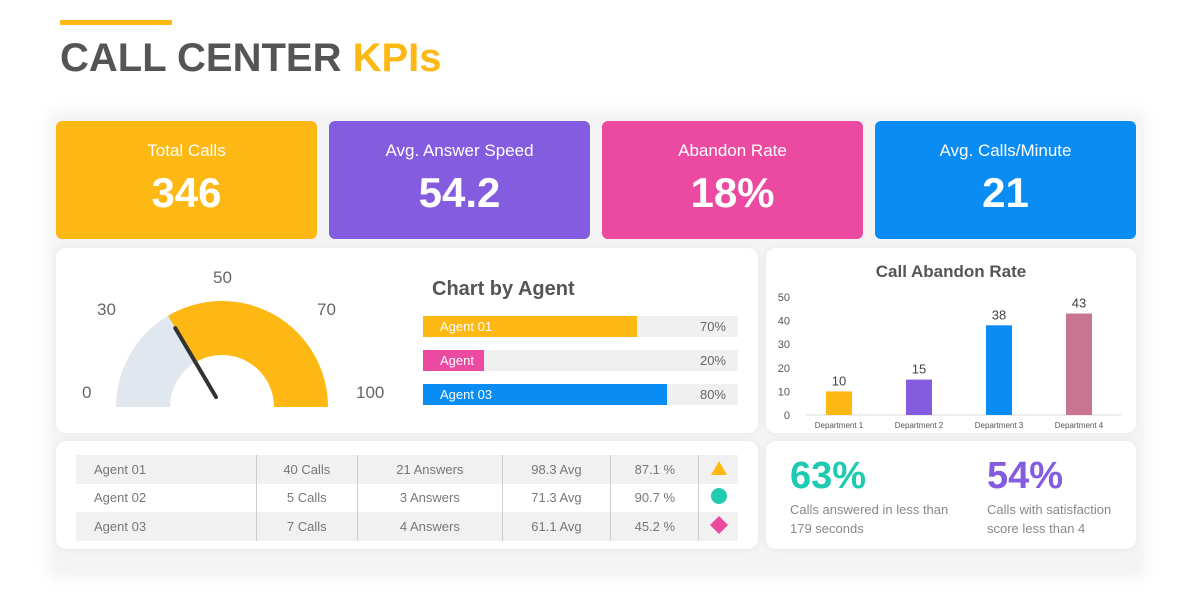 The image size is (1200, 612). I want to click on circle-icon, so click(718, 497).